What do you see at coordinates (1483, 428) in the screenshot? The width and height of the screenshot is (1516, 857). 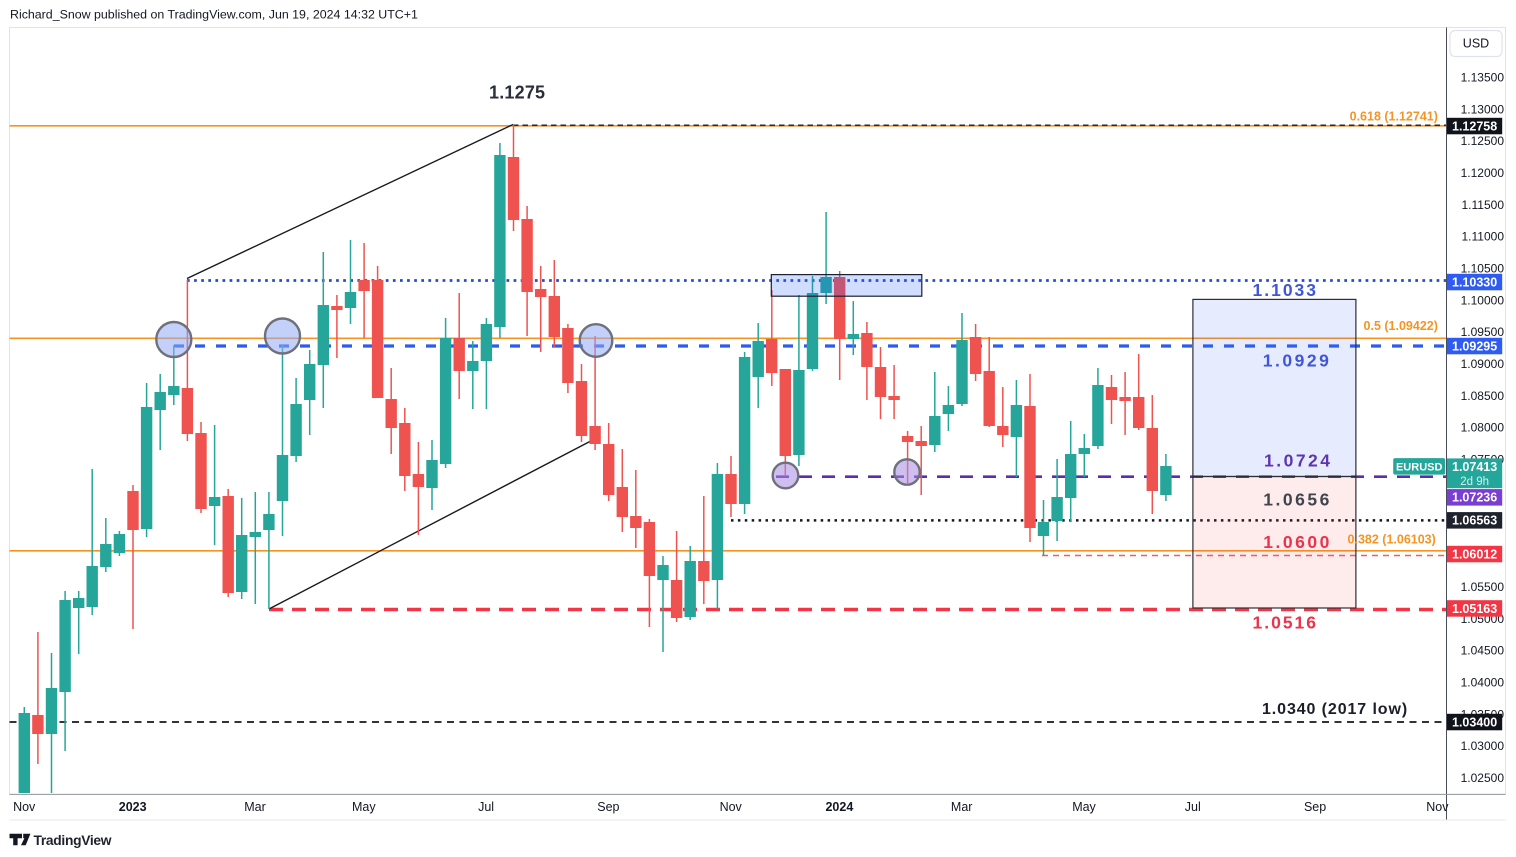 I see `svg-text: 1.08000` at bounding box center [1483, 428].